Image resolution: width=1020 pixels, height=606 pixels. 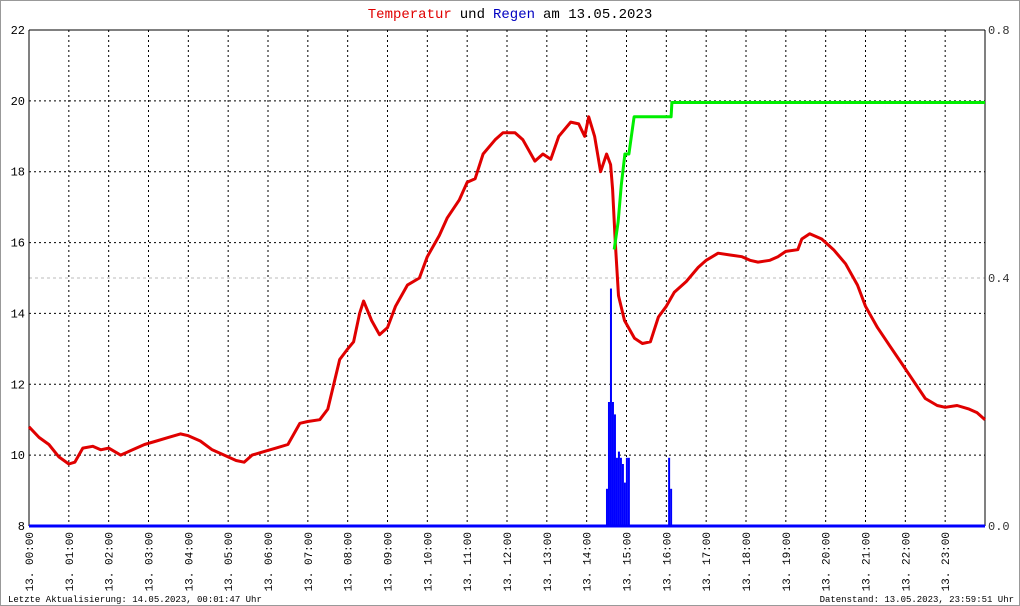 What do you see at coordinates (708, 561) in the screenshot?
I see `x-tick-label: 13. 17:00` at bounding box center [708, 561].